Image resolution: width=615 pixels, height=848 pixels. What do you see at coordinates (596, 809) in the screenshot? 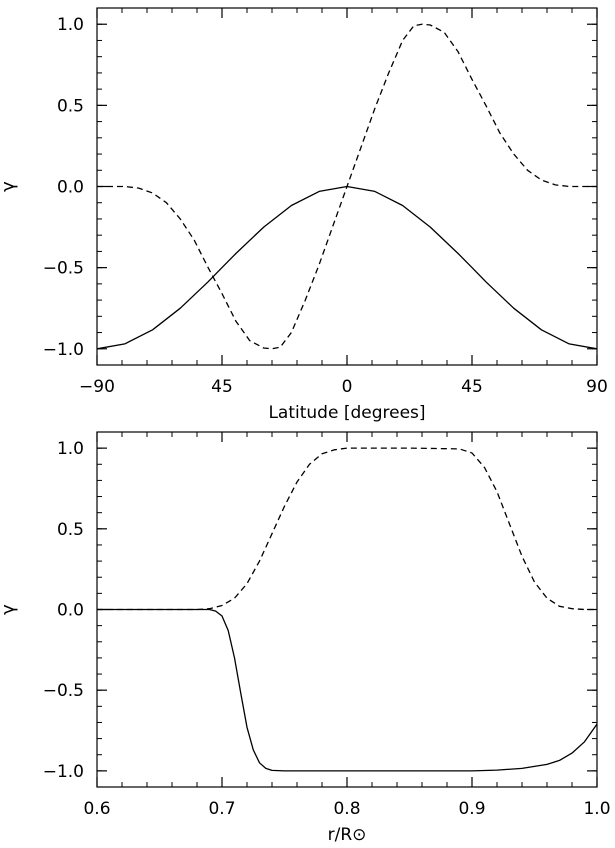
I see `x-tick-label: 1.0` at bounding box center [596, 809].